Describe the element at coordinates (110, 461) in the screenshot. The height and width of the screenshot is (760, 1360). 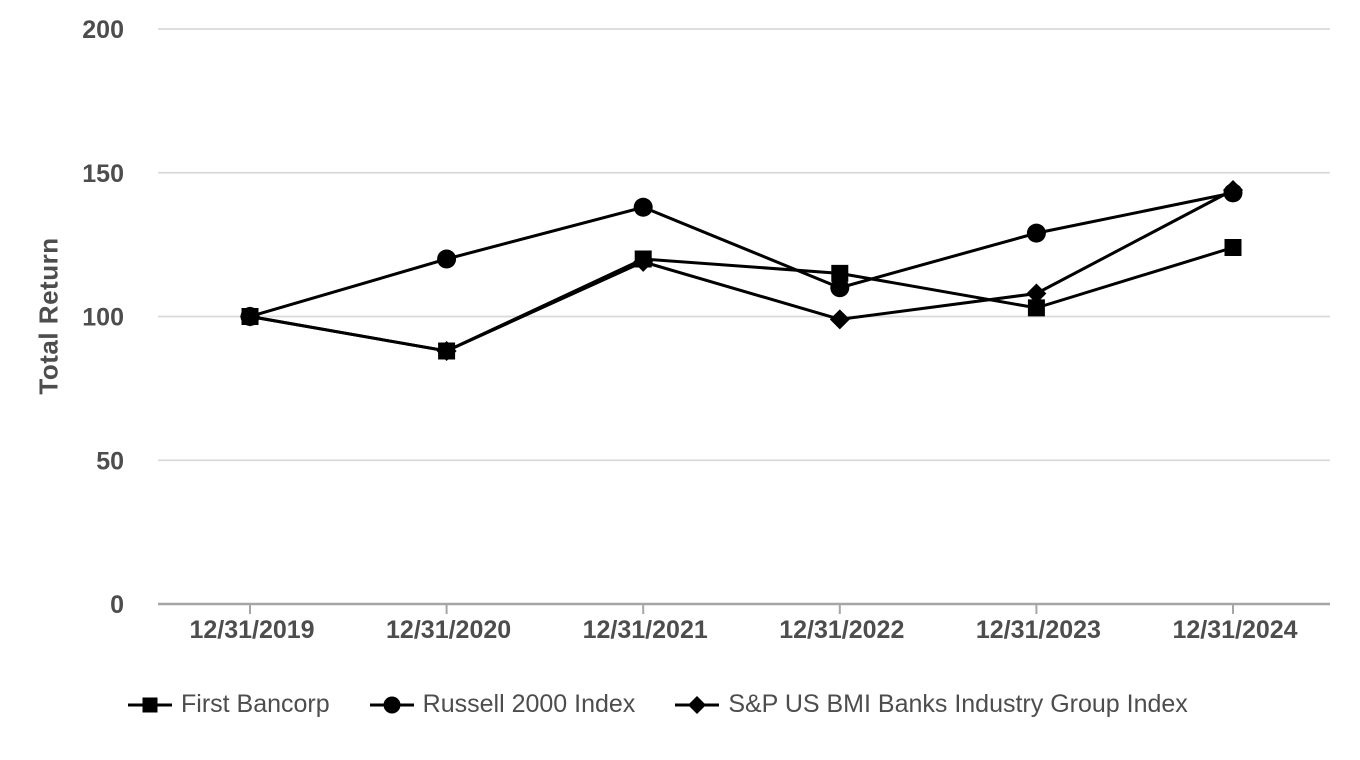
I see `y-tick-label: 50` at that location.